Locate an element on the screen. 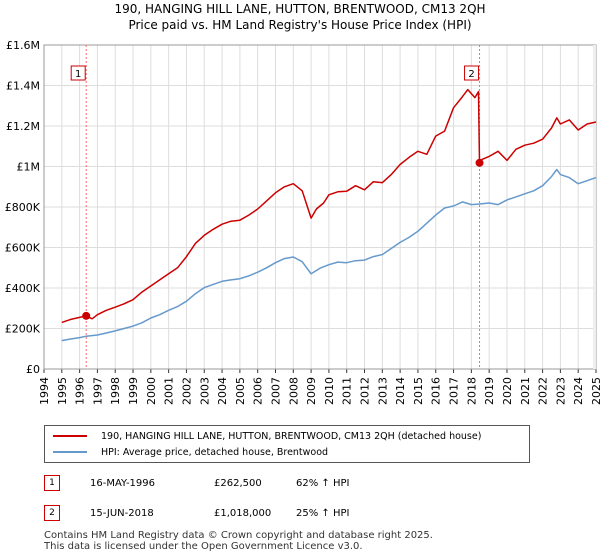 This screenshot has width=600, height=560. transaction-badge: 2 is located at coordinates (52, 513).